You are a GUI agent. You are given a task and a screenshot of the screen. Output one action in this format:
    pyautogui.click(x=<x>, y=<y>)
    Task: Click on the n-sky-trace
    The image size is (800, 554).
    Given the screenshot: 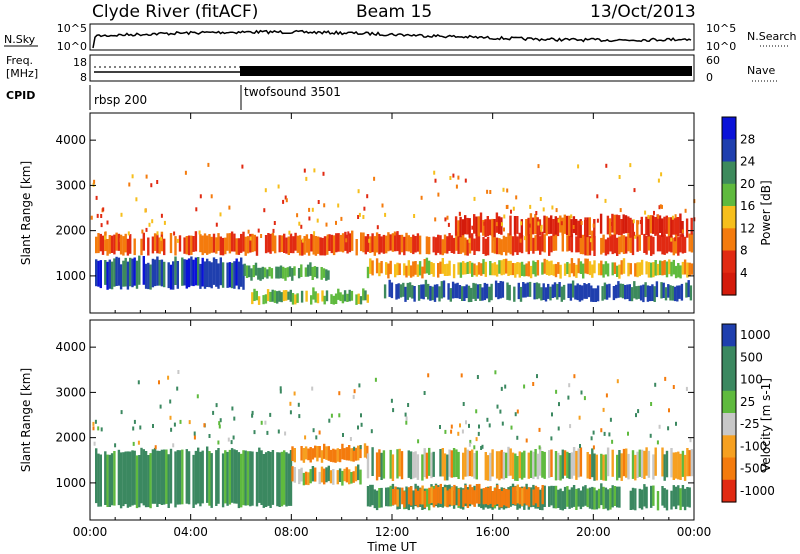 What is the action you would take?
    pyautogui.click(x=392, y=39)
    